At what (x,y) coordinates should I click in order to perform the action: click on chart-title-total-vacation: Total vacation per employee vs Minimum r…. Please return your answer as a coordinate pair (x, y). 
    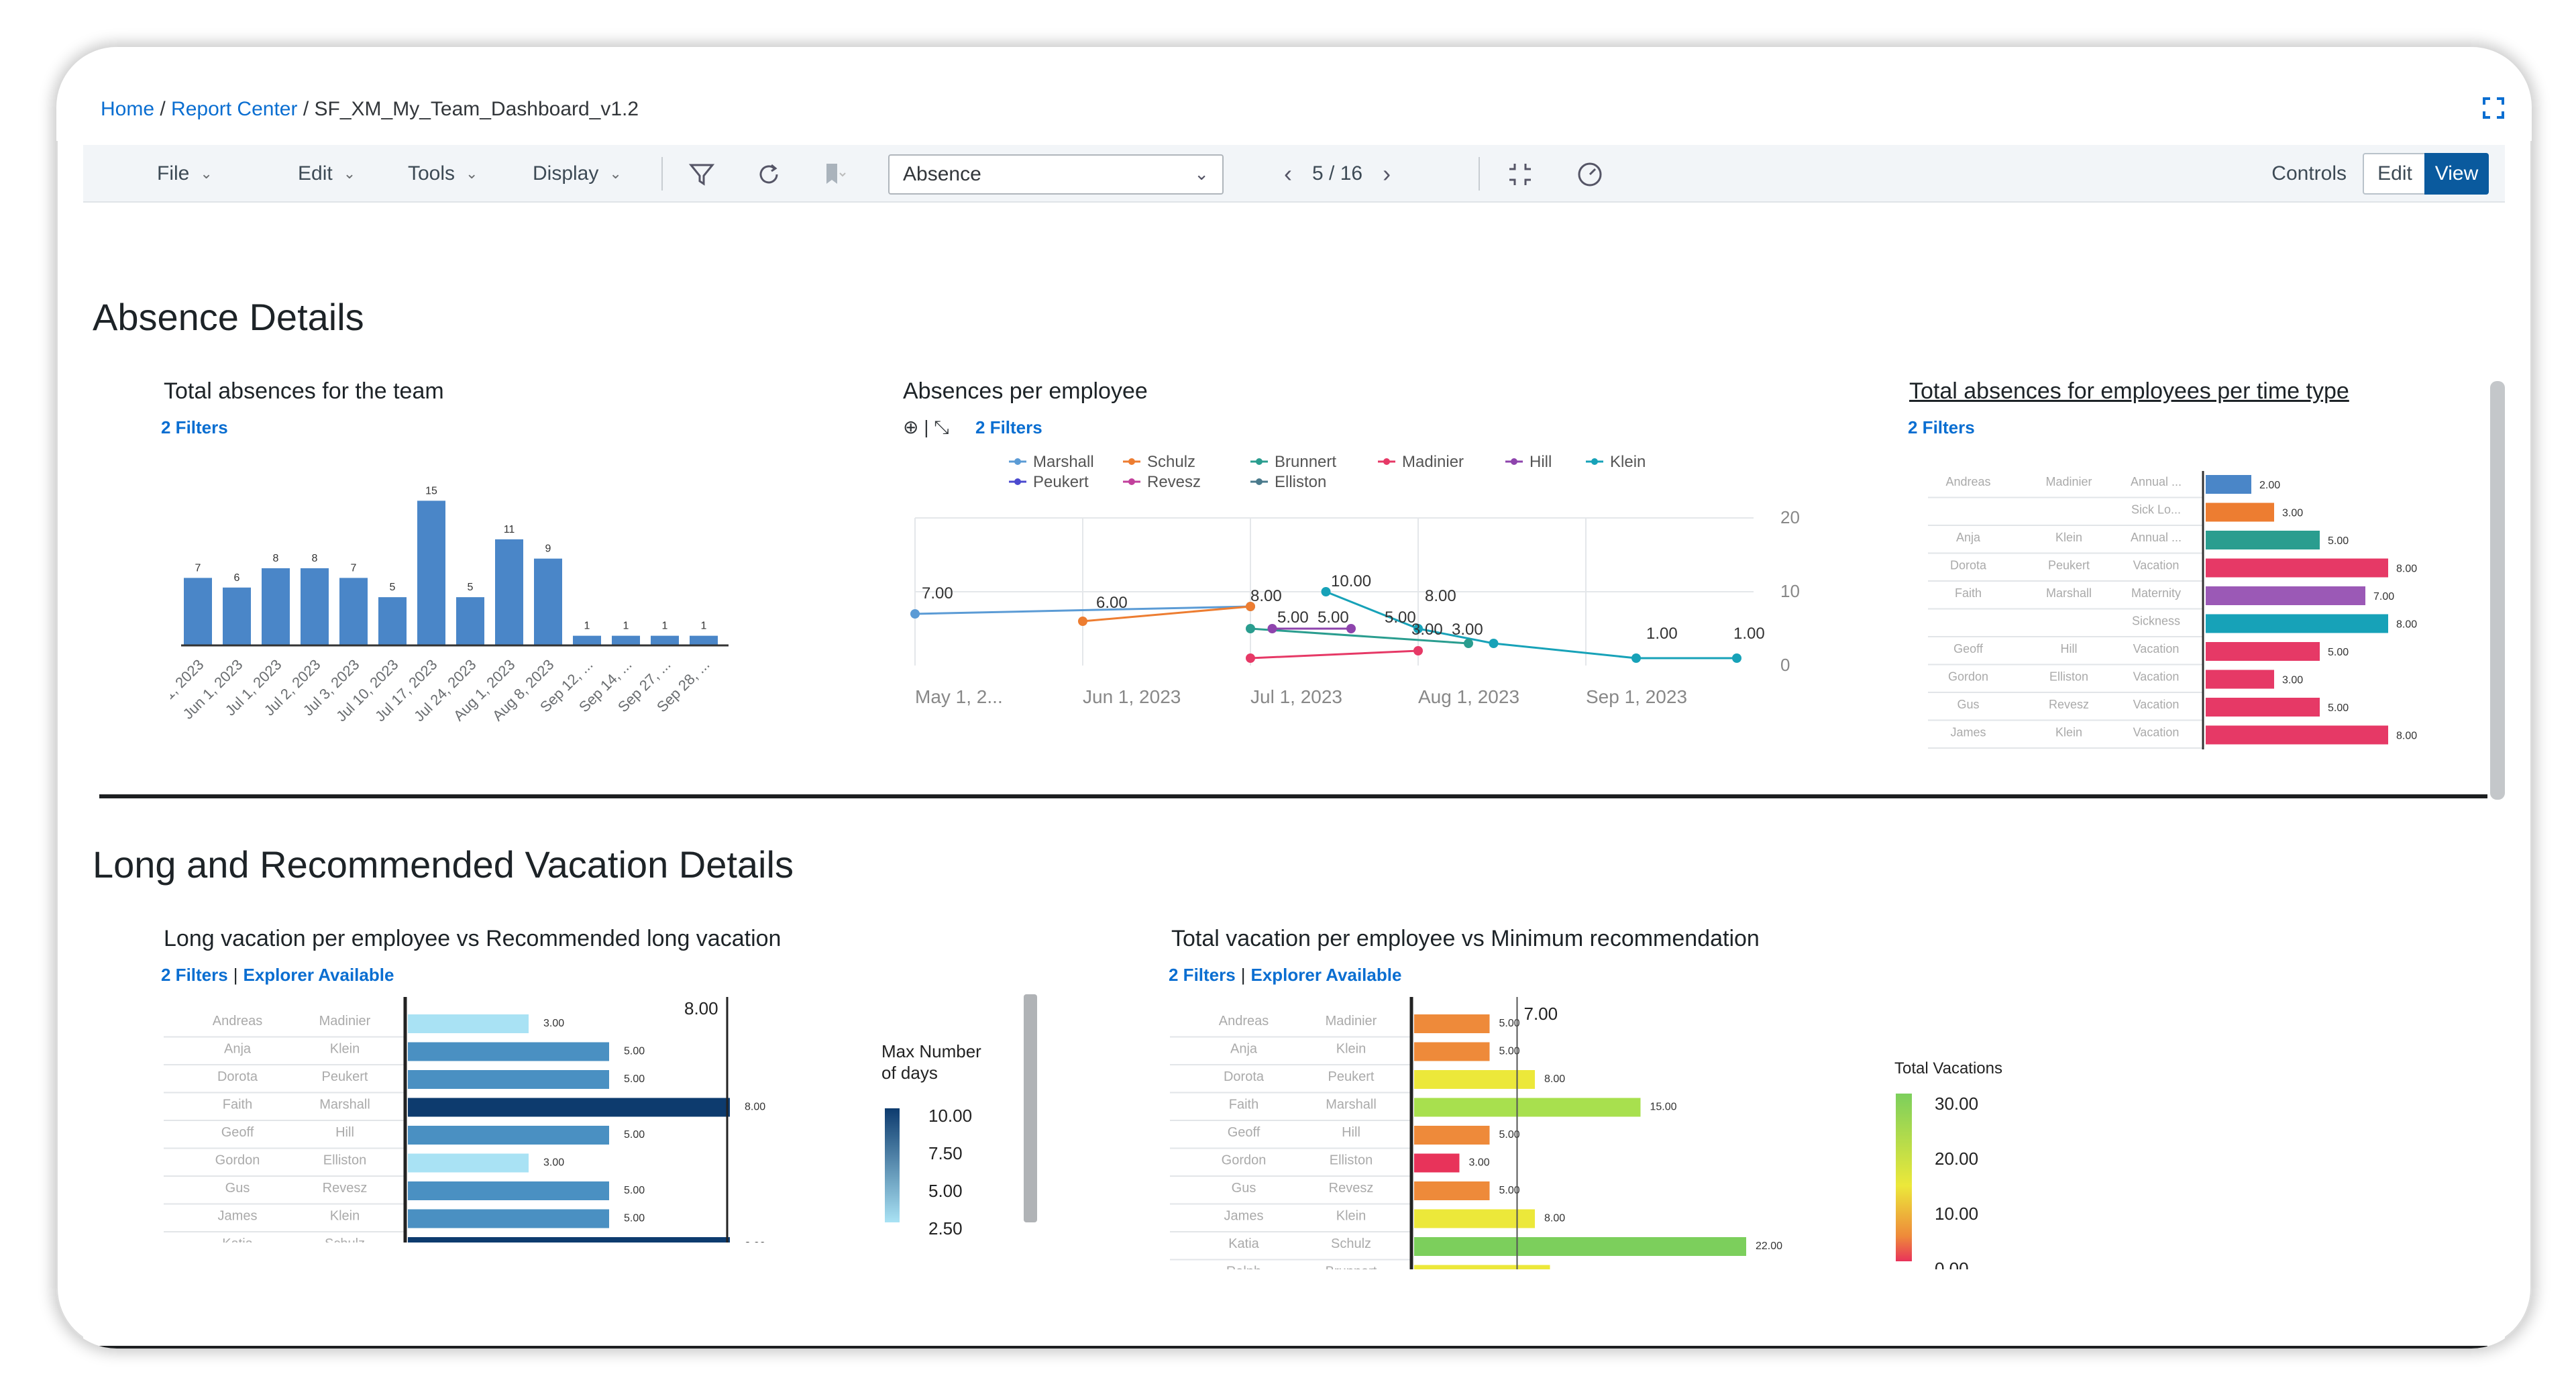
    Looking at the image, I should click on (1465, 938).